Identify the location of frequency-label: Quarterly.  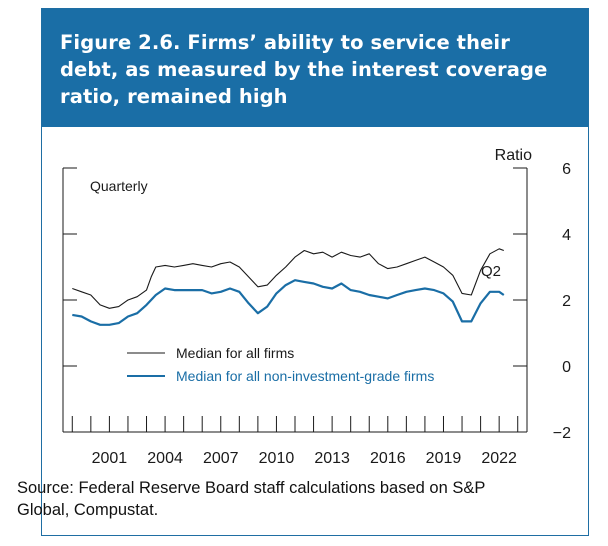
(119, 186).